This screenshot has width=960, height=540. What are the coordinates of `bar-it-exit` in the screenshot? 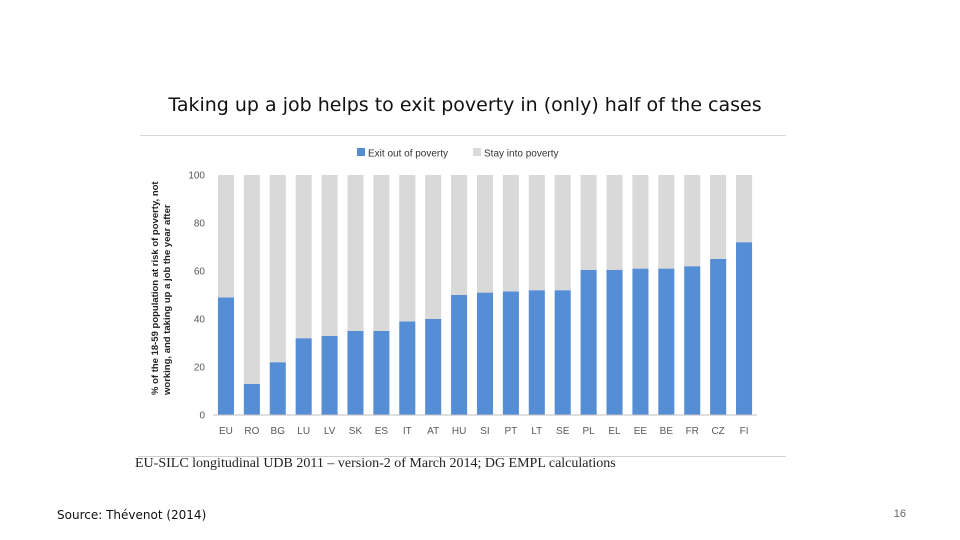 It's located at (407, 368).